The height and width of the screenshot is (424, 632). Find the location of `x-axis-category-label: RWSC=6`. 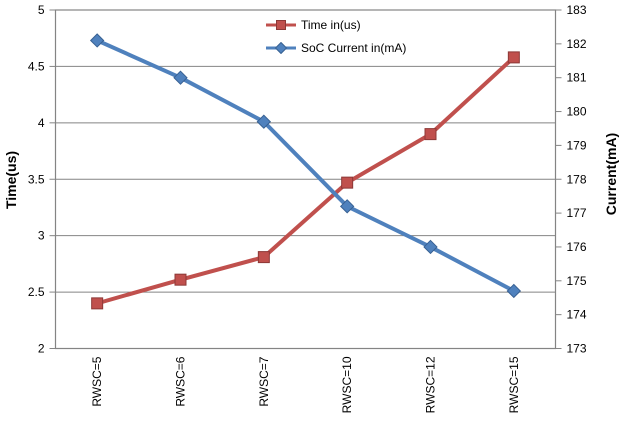

x-axis-category-label: RWSC=6 is located at coordinates (181, 381).